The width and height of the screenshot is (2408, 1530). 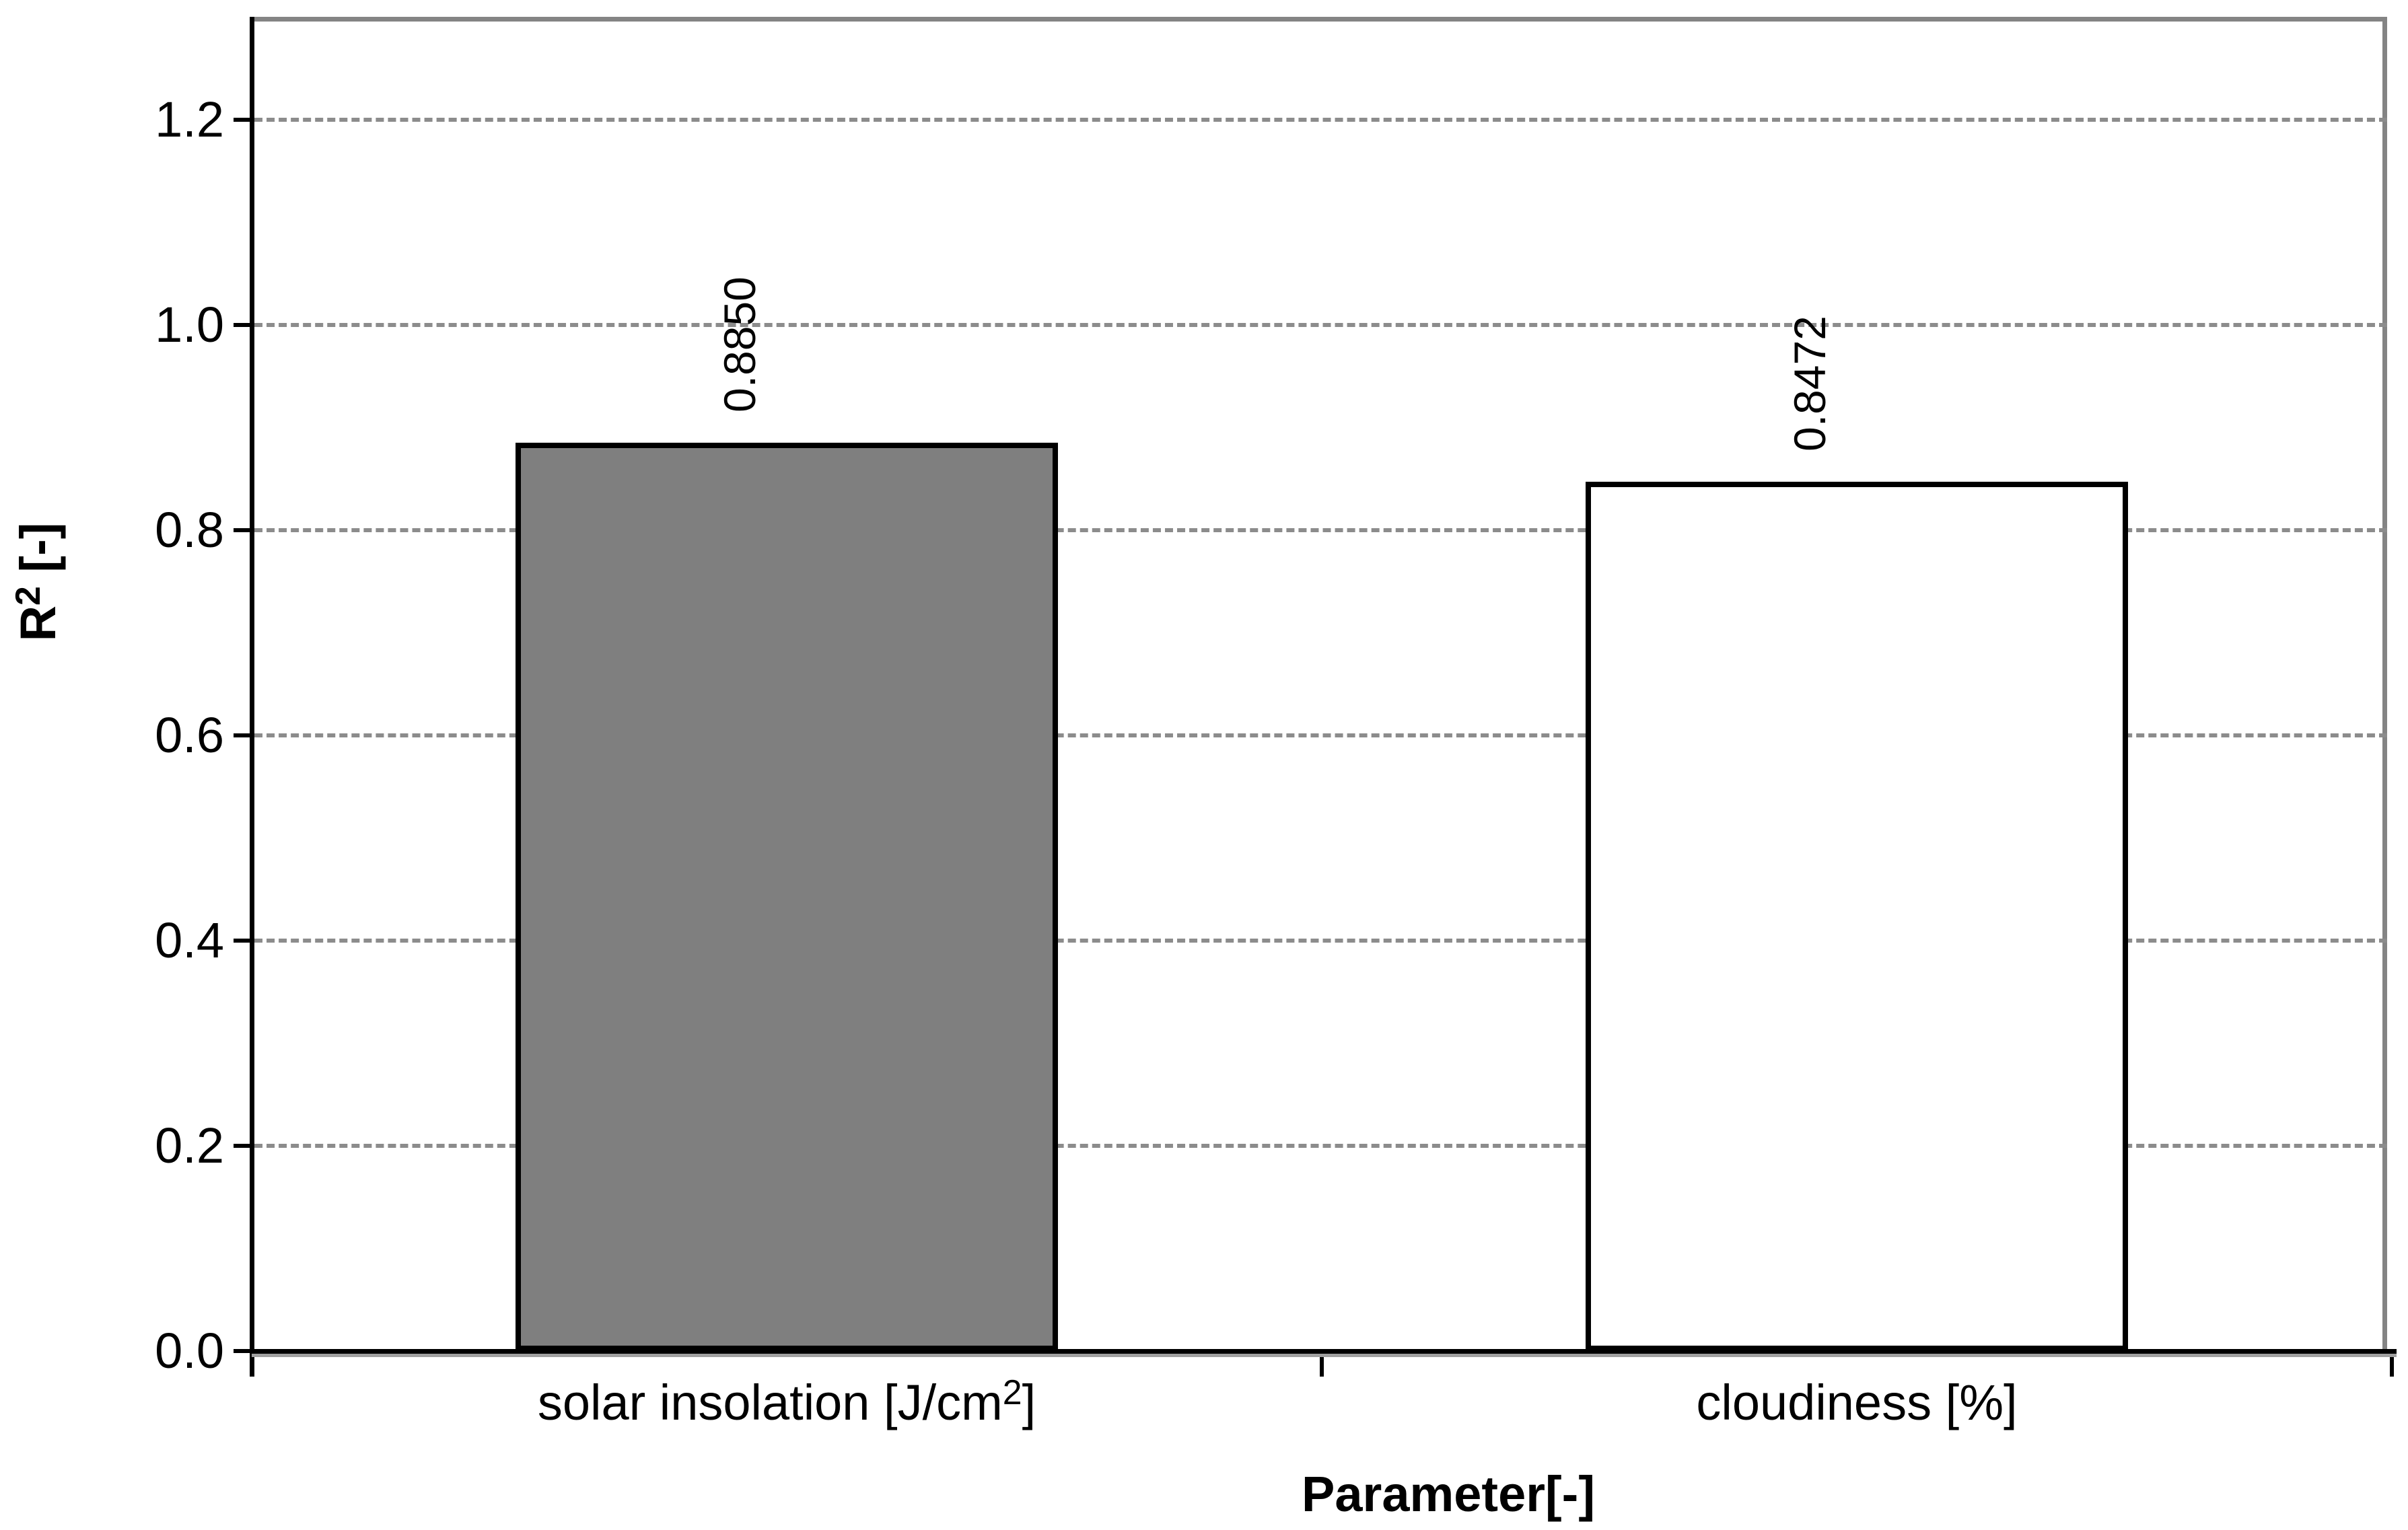 What do you see at coordinates (740, 345) in the screenshot?
I see `bar-value-label: 0.8850` at bounding box center [740, 345].